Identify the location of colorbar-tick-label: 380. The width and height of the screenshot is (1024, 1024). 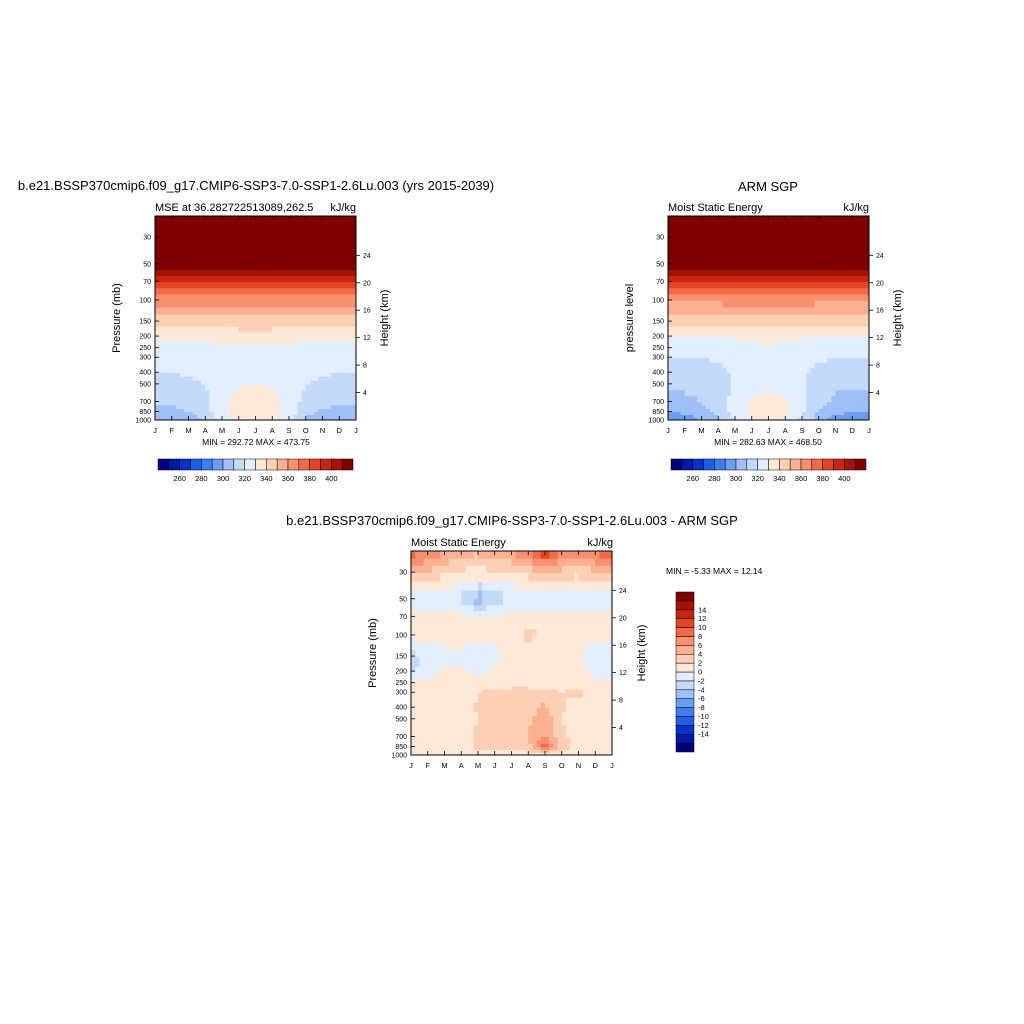
(309, 478).